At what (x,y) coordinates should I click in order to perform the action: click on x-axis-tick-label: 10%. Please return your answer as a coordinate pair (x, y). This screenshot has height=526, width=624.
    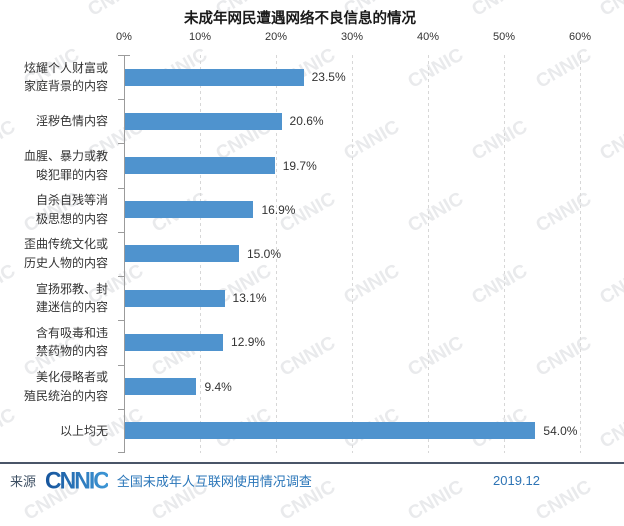
    Looking at the image, I should click on (200, 37).